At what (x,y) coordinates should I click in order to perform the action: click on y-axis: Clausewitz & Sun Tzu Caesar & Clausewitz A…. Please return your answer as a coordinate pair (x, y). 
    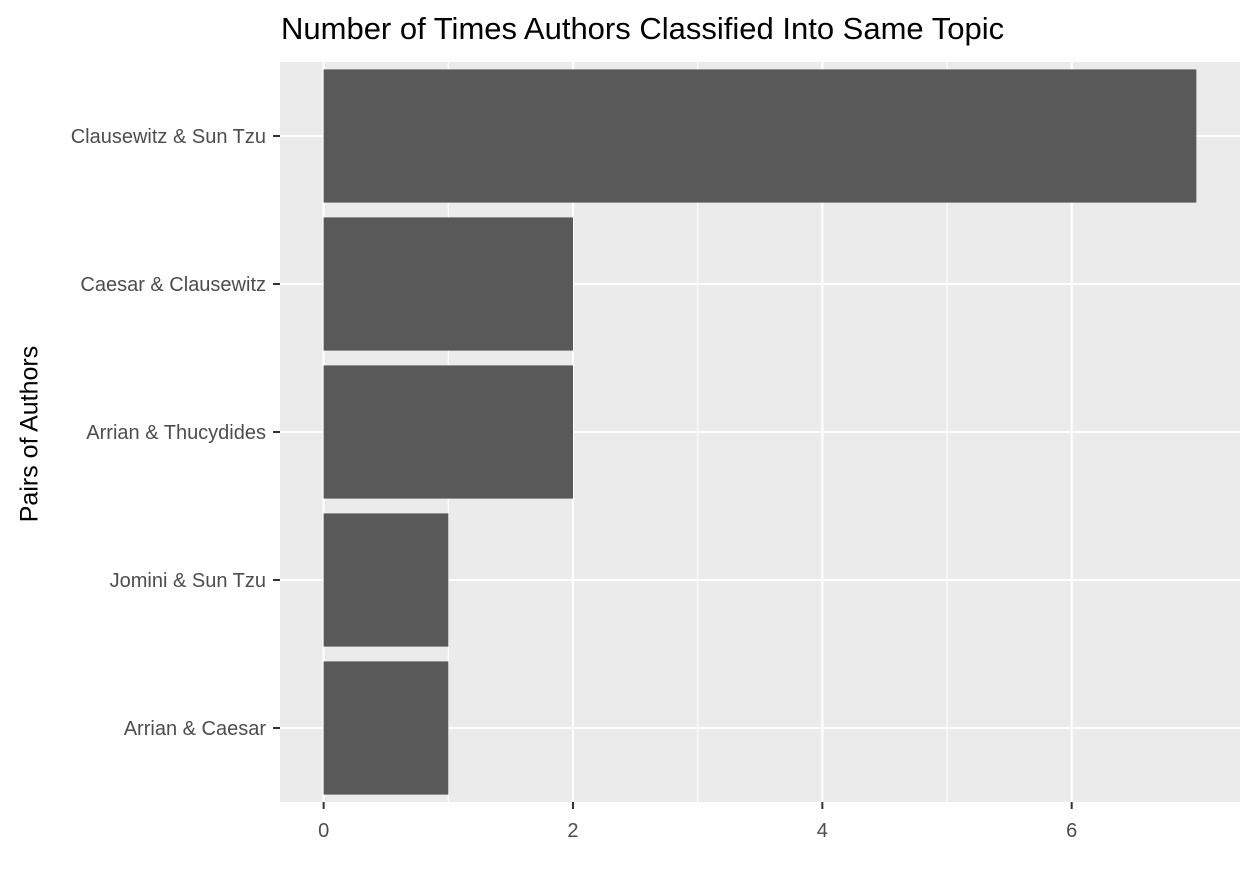
    Looking at the image, I should click on (175, 433).